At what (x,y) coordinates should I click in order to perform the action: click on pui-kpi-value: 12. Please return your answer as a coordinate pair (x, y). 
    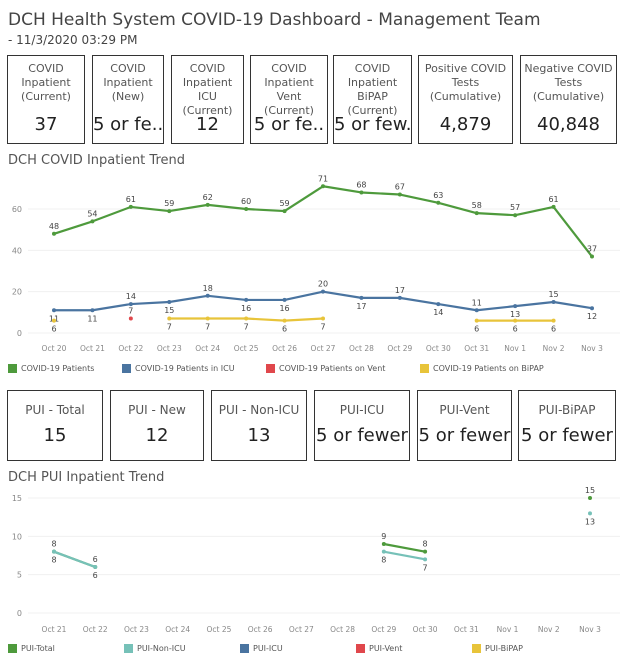
    Looking at the image, I should click on (157, 435).